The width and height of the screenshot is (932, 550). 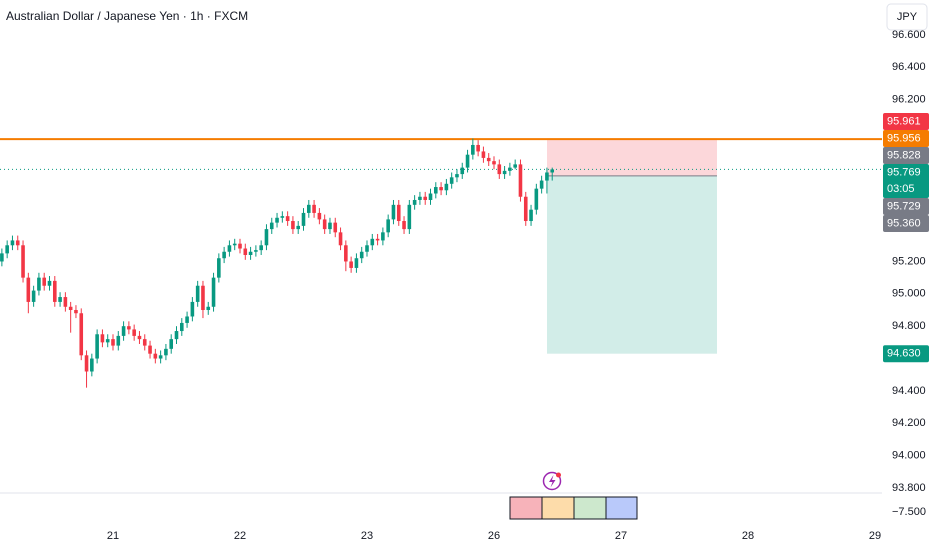 What do you see at coordinates (909, 488) in the screenshot?
I see `y-tick-label: 93.800` at bounding box center [909, 488].